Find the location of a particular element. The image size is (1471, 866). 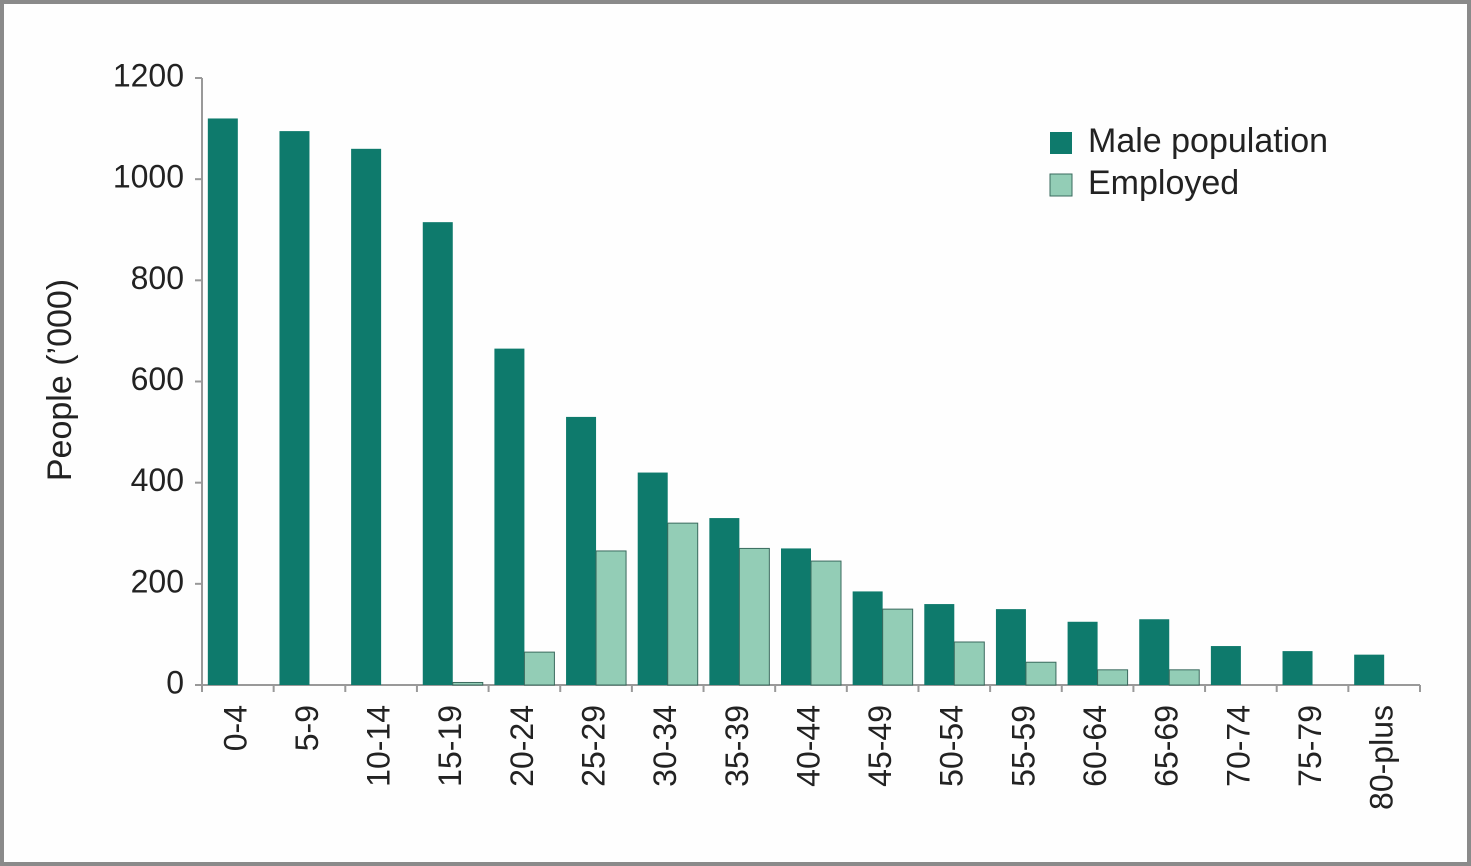

x-tick-label: 10-14 is located at coordinates (379, 746).